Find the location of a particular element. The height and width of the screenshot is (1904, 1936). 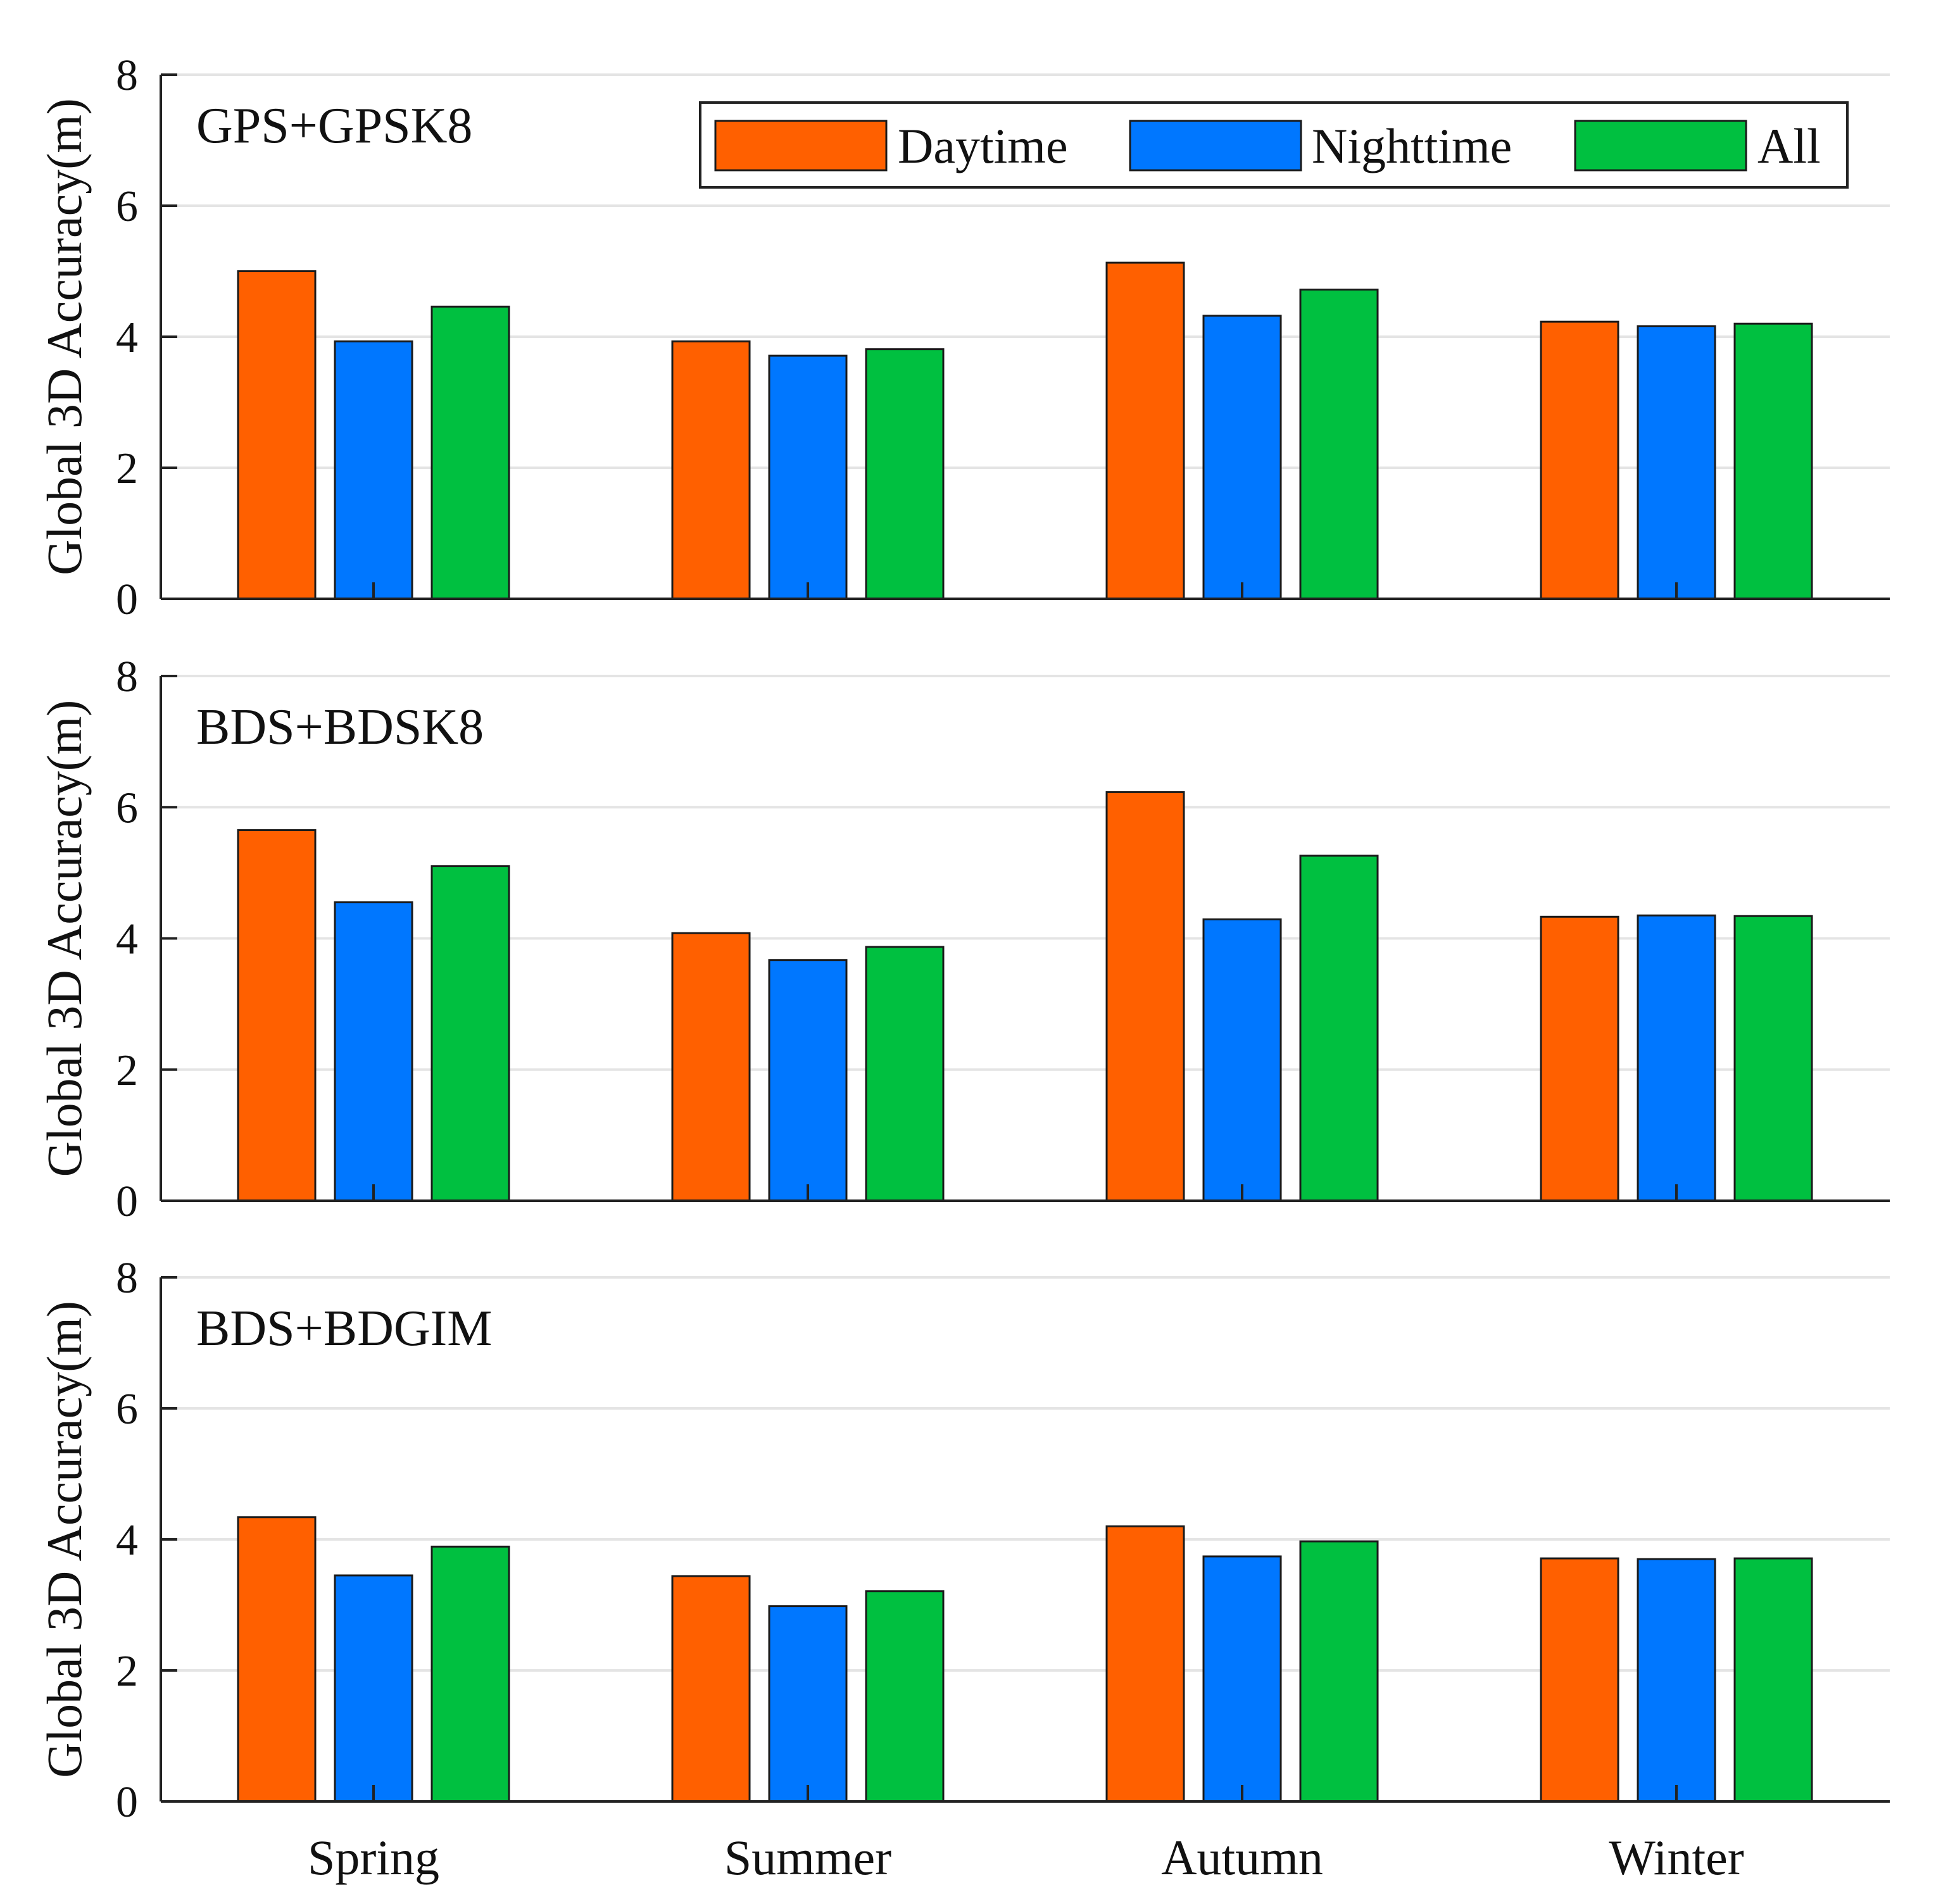

x-tick-label: Winter is located at coordinates (1676, 1857).